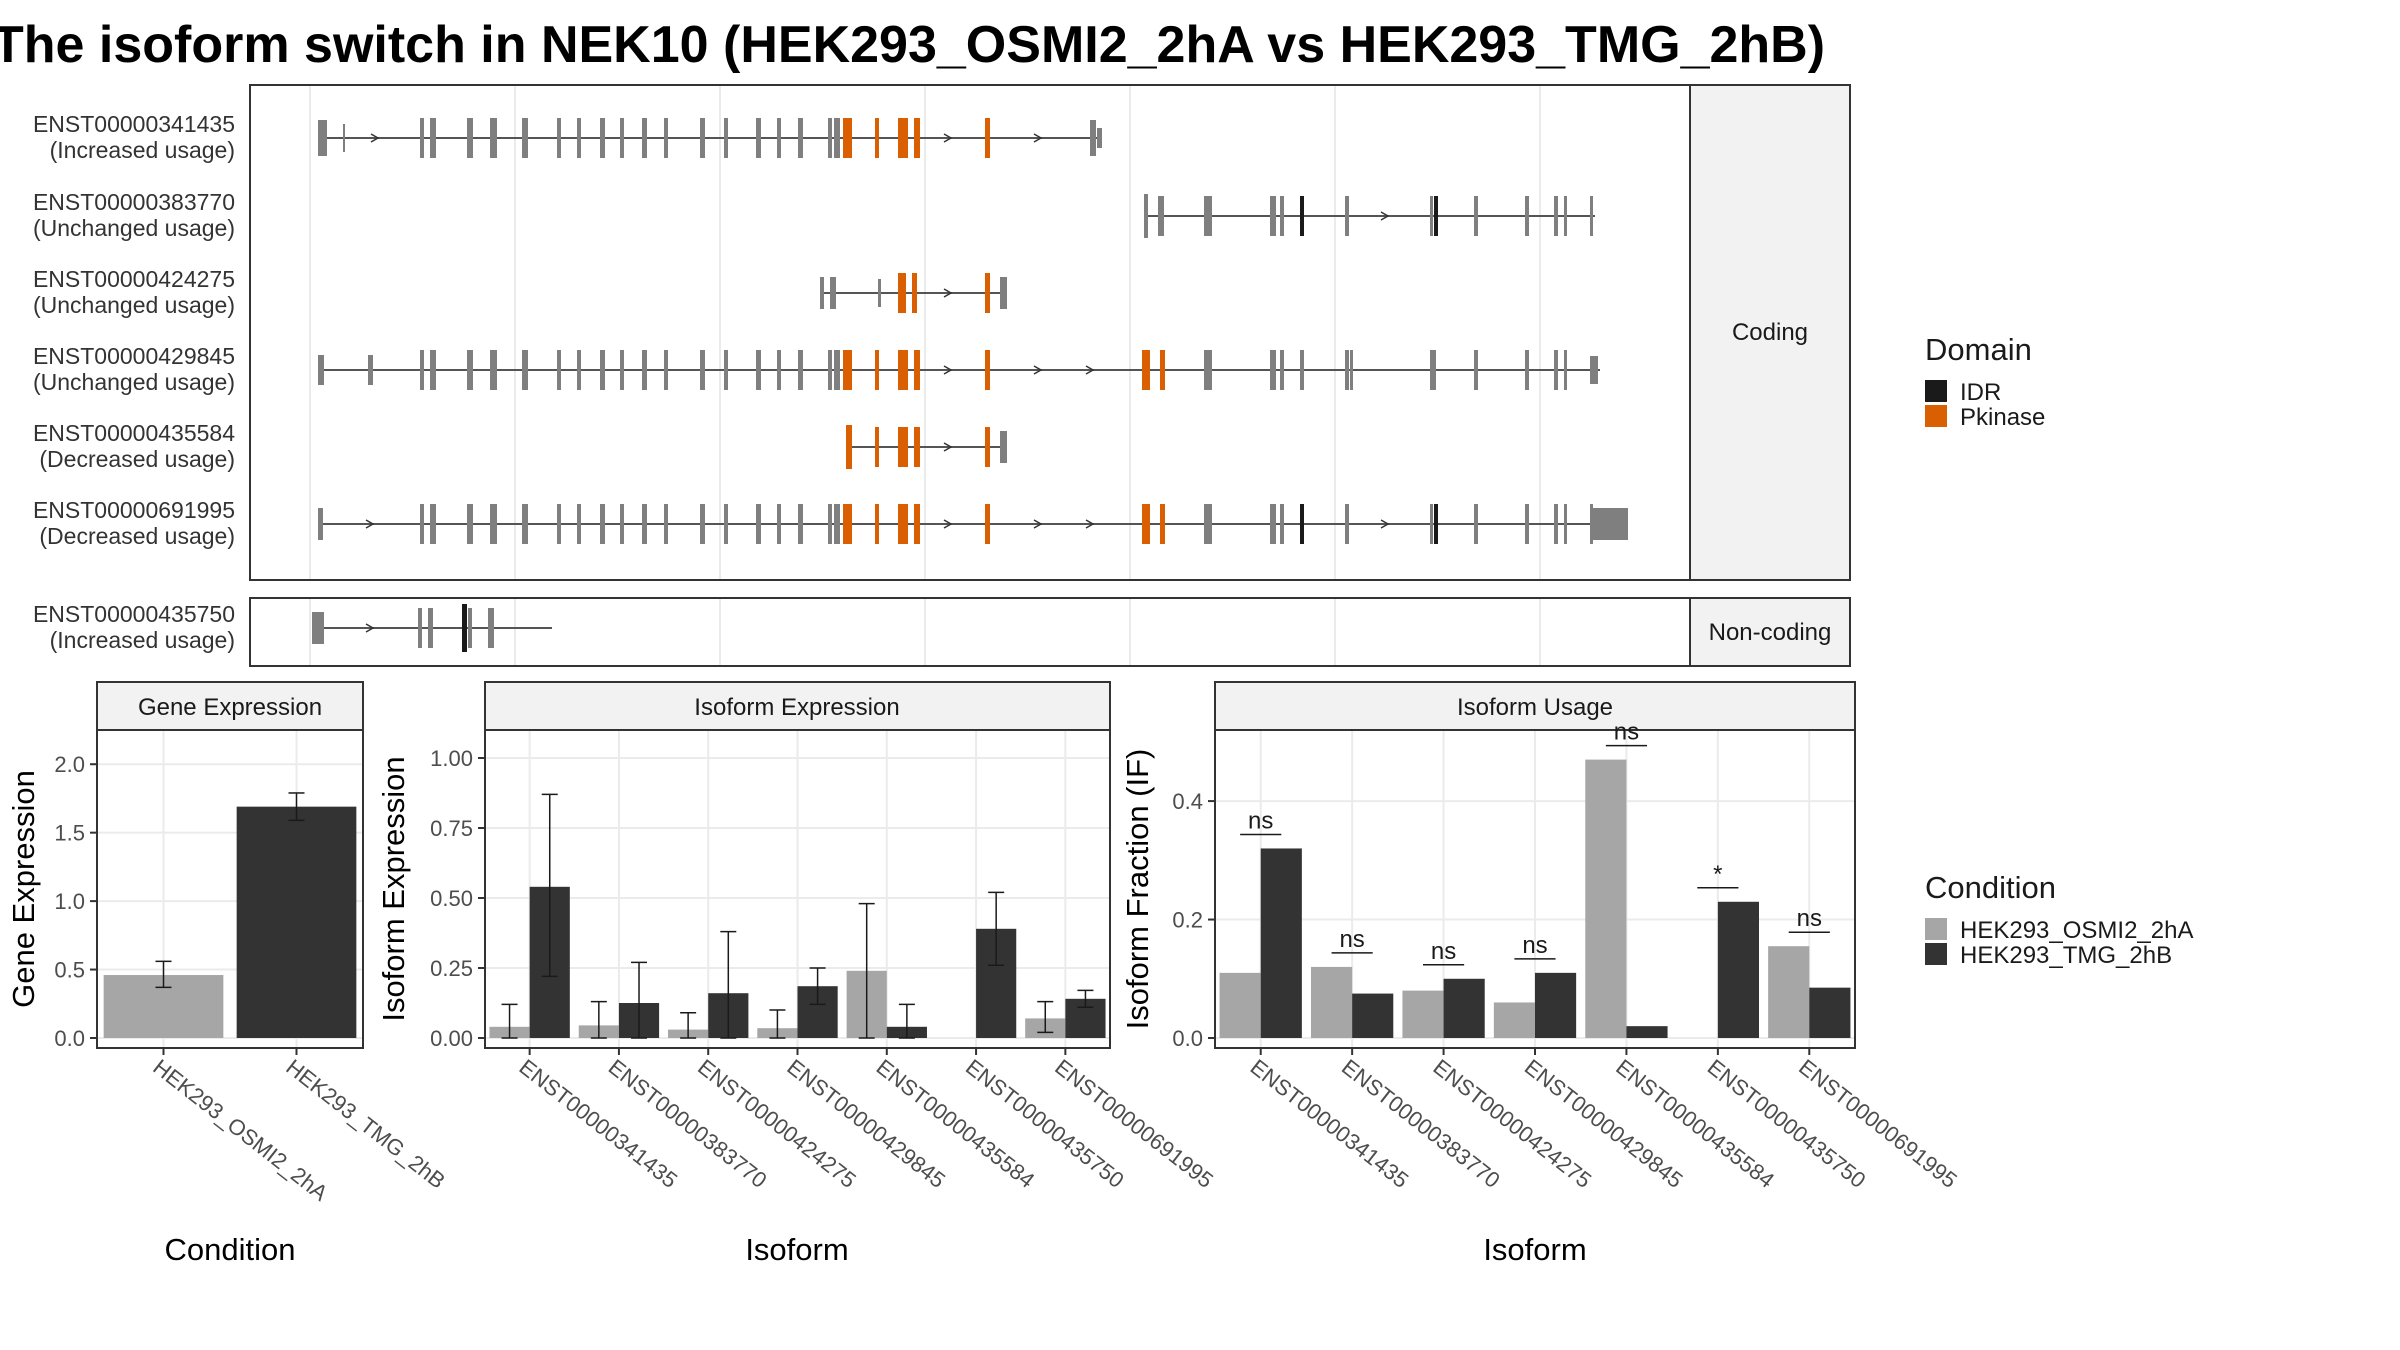  I want to click on condition-legend-title: Condition, so click(1990, 887).